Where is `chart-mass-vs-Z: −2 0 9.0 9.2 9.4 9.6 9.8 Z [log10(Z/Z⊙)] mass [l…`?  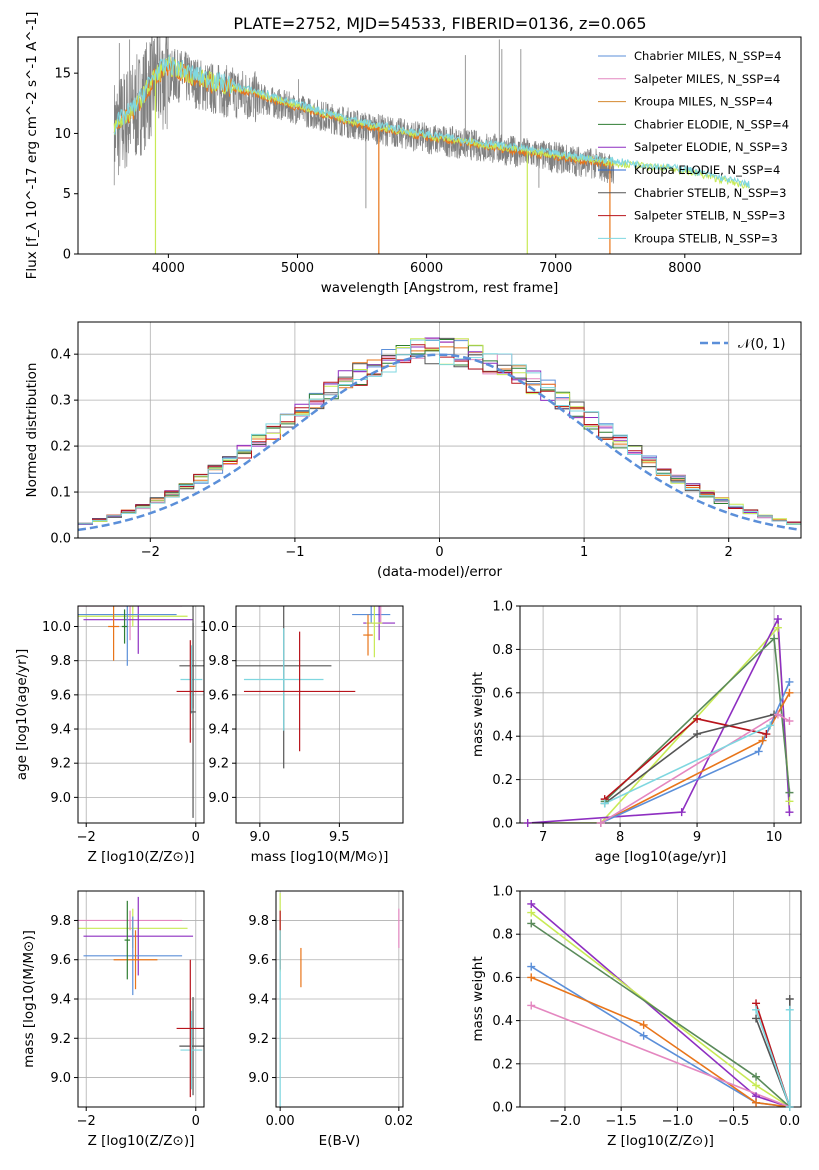
chart-mass-vs-Z: −2 0 9.0 9.2 9.4 9.6 9.8 Z [log10(Z/Z⊙)] mass [l… is located at coordinates (113, 1019).